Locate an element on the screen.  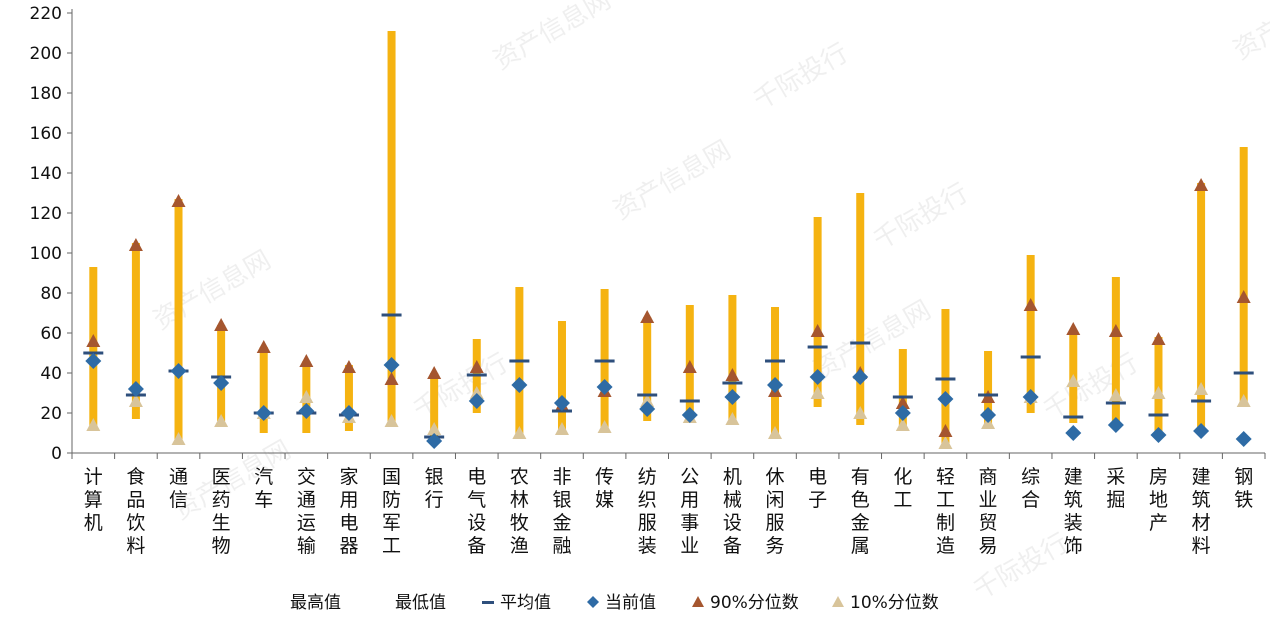
legend-item: 最低值 is located at coordinates (420, 603).